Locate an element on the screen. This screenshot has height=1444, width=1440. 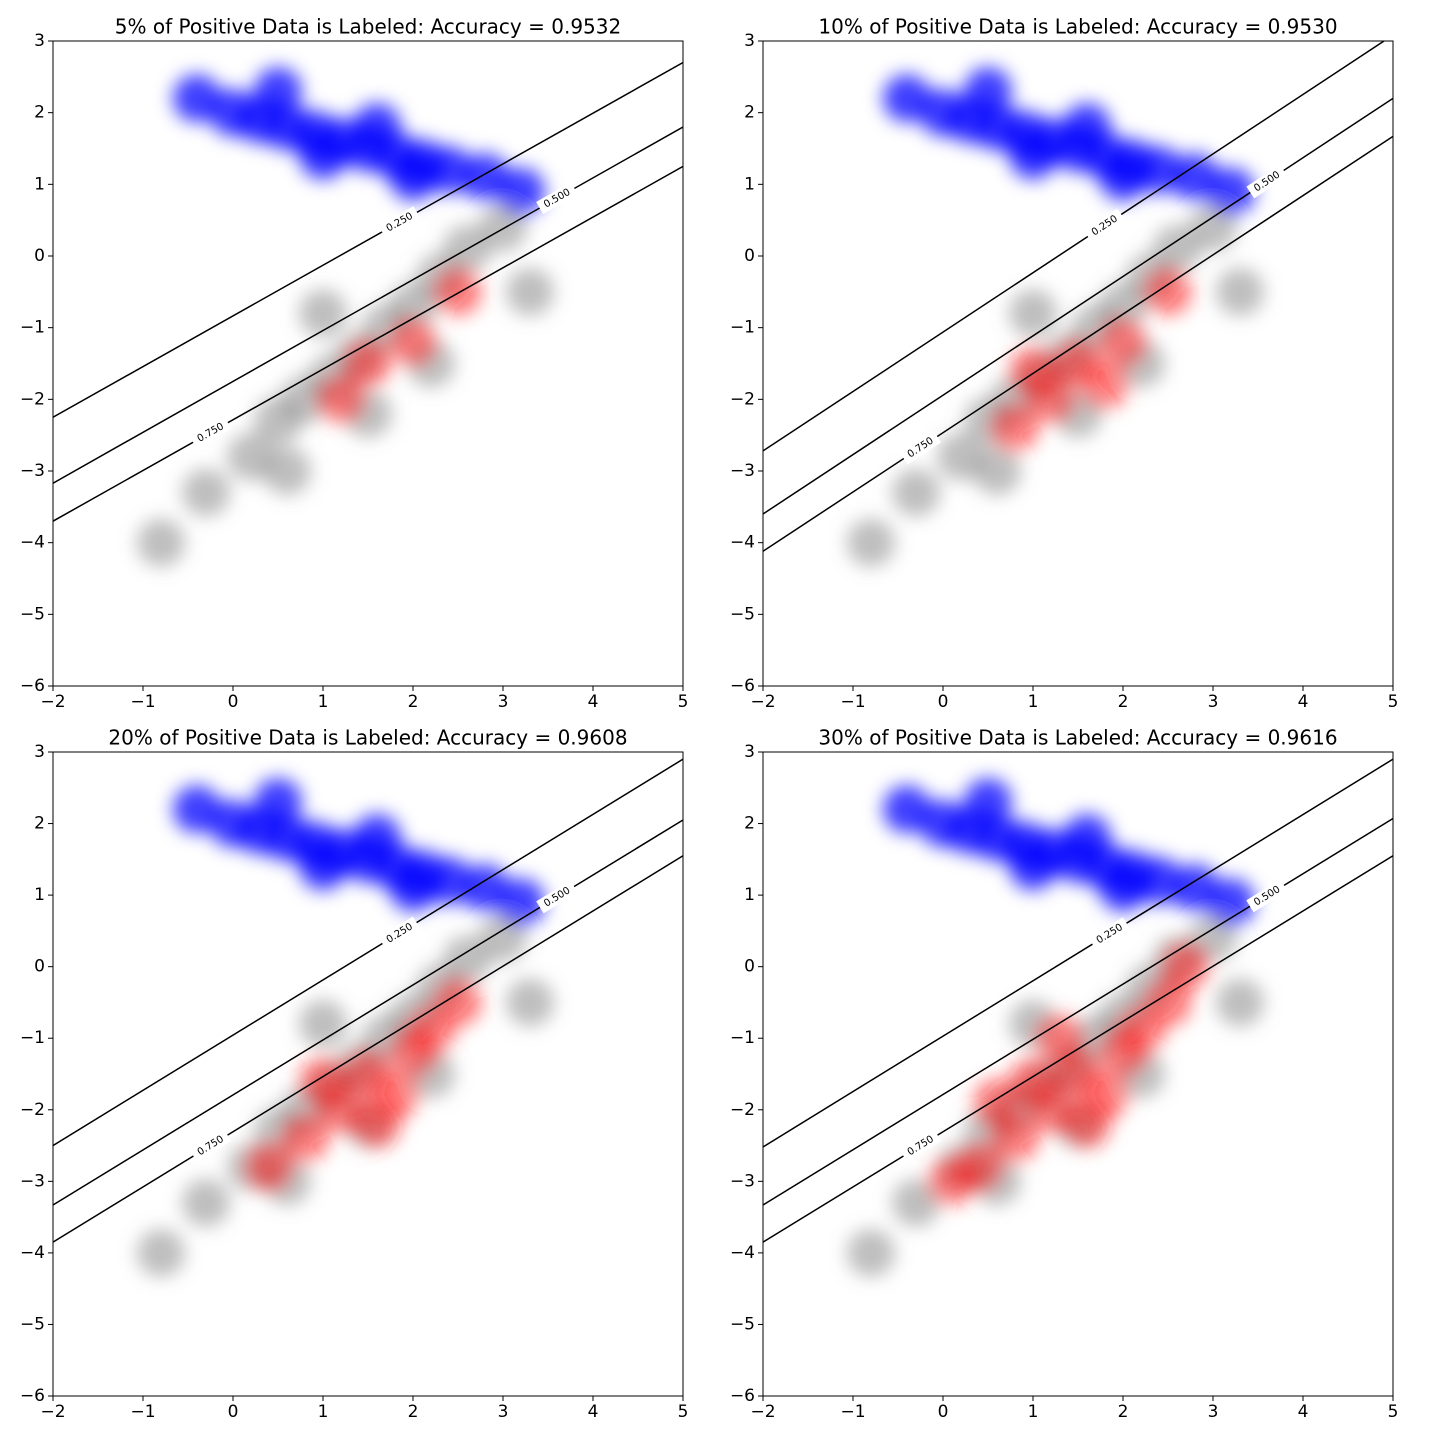
x-tick-label: 4 is located at coordinates (1303, 702).